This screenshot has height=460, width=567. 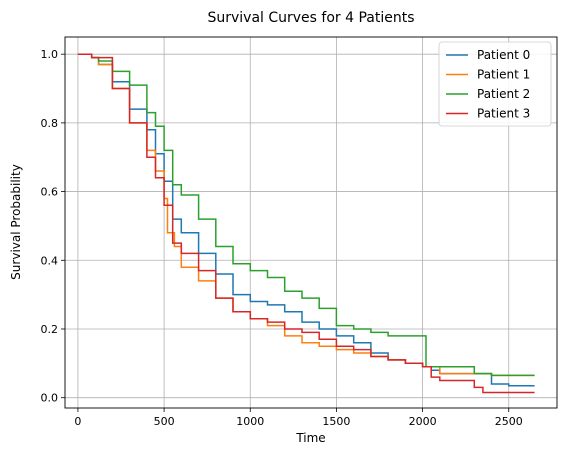 What do you see at coordinates (336, 421) in the screenshot?
I see `x-tick-label: 1500` at bounding box center [336, 421].